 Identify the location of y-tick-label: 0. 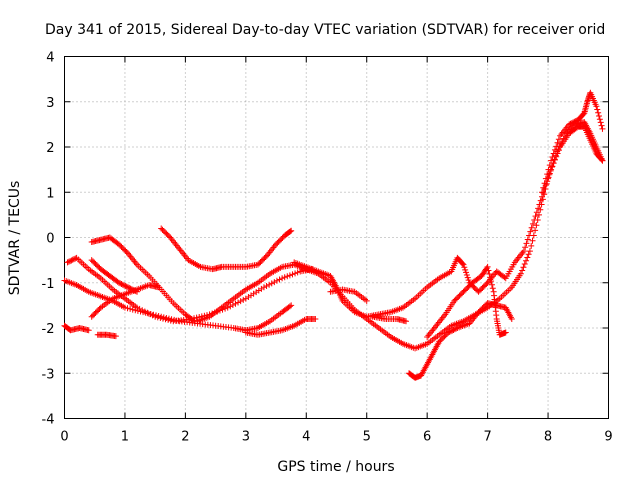
(50, 239).